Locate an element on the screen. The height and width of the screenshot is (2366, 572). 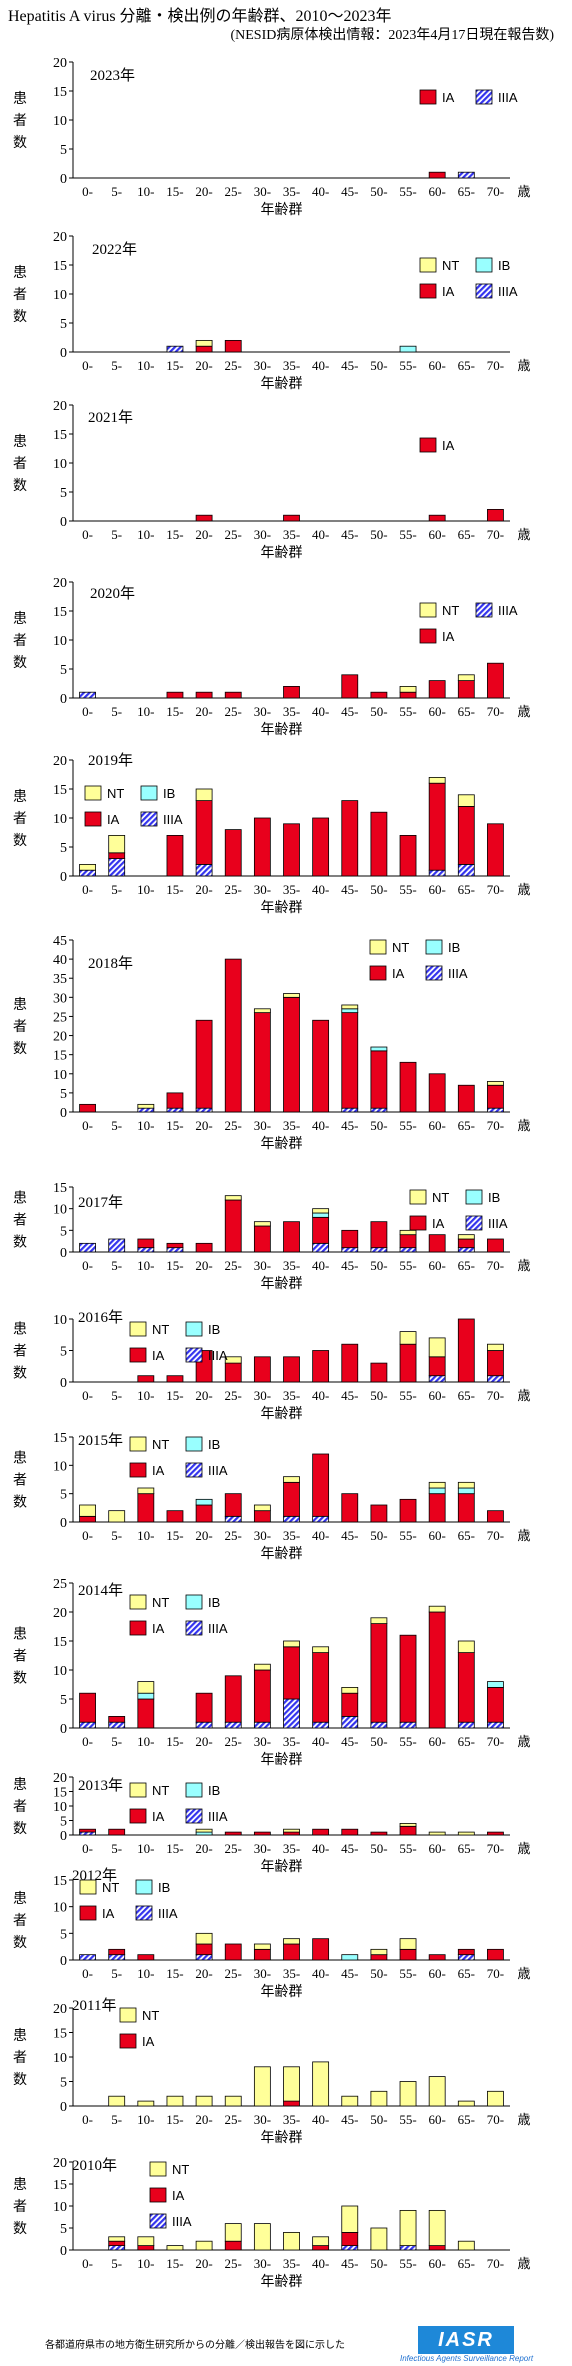
x-tick-label: 25- is located at coordinates (233, 2119).